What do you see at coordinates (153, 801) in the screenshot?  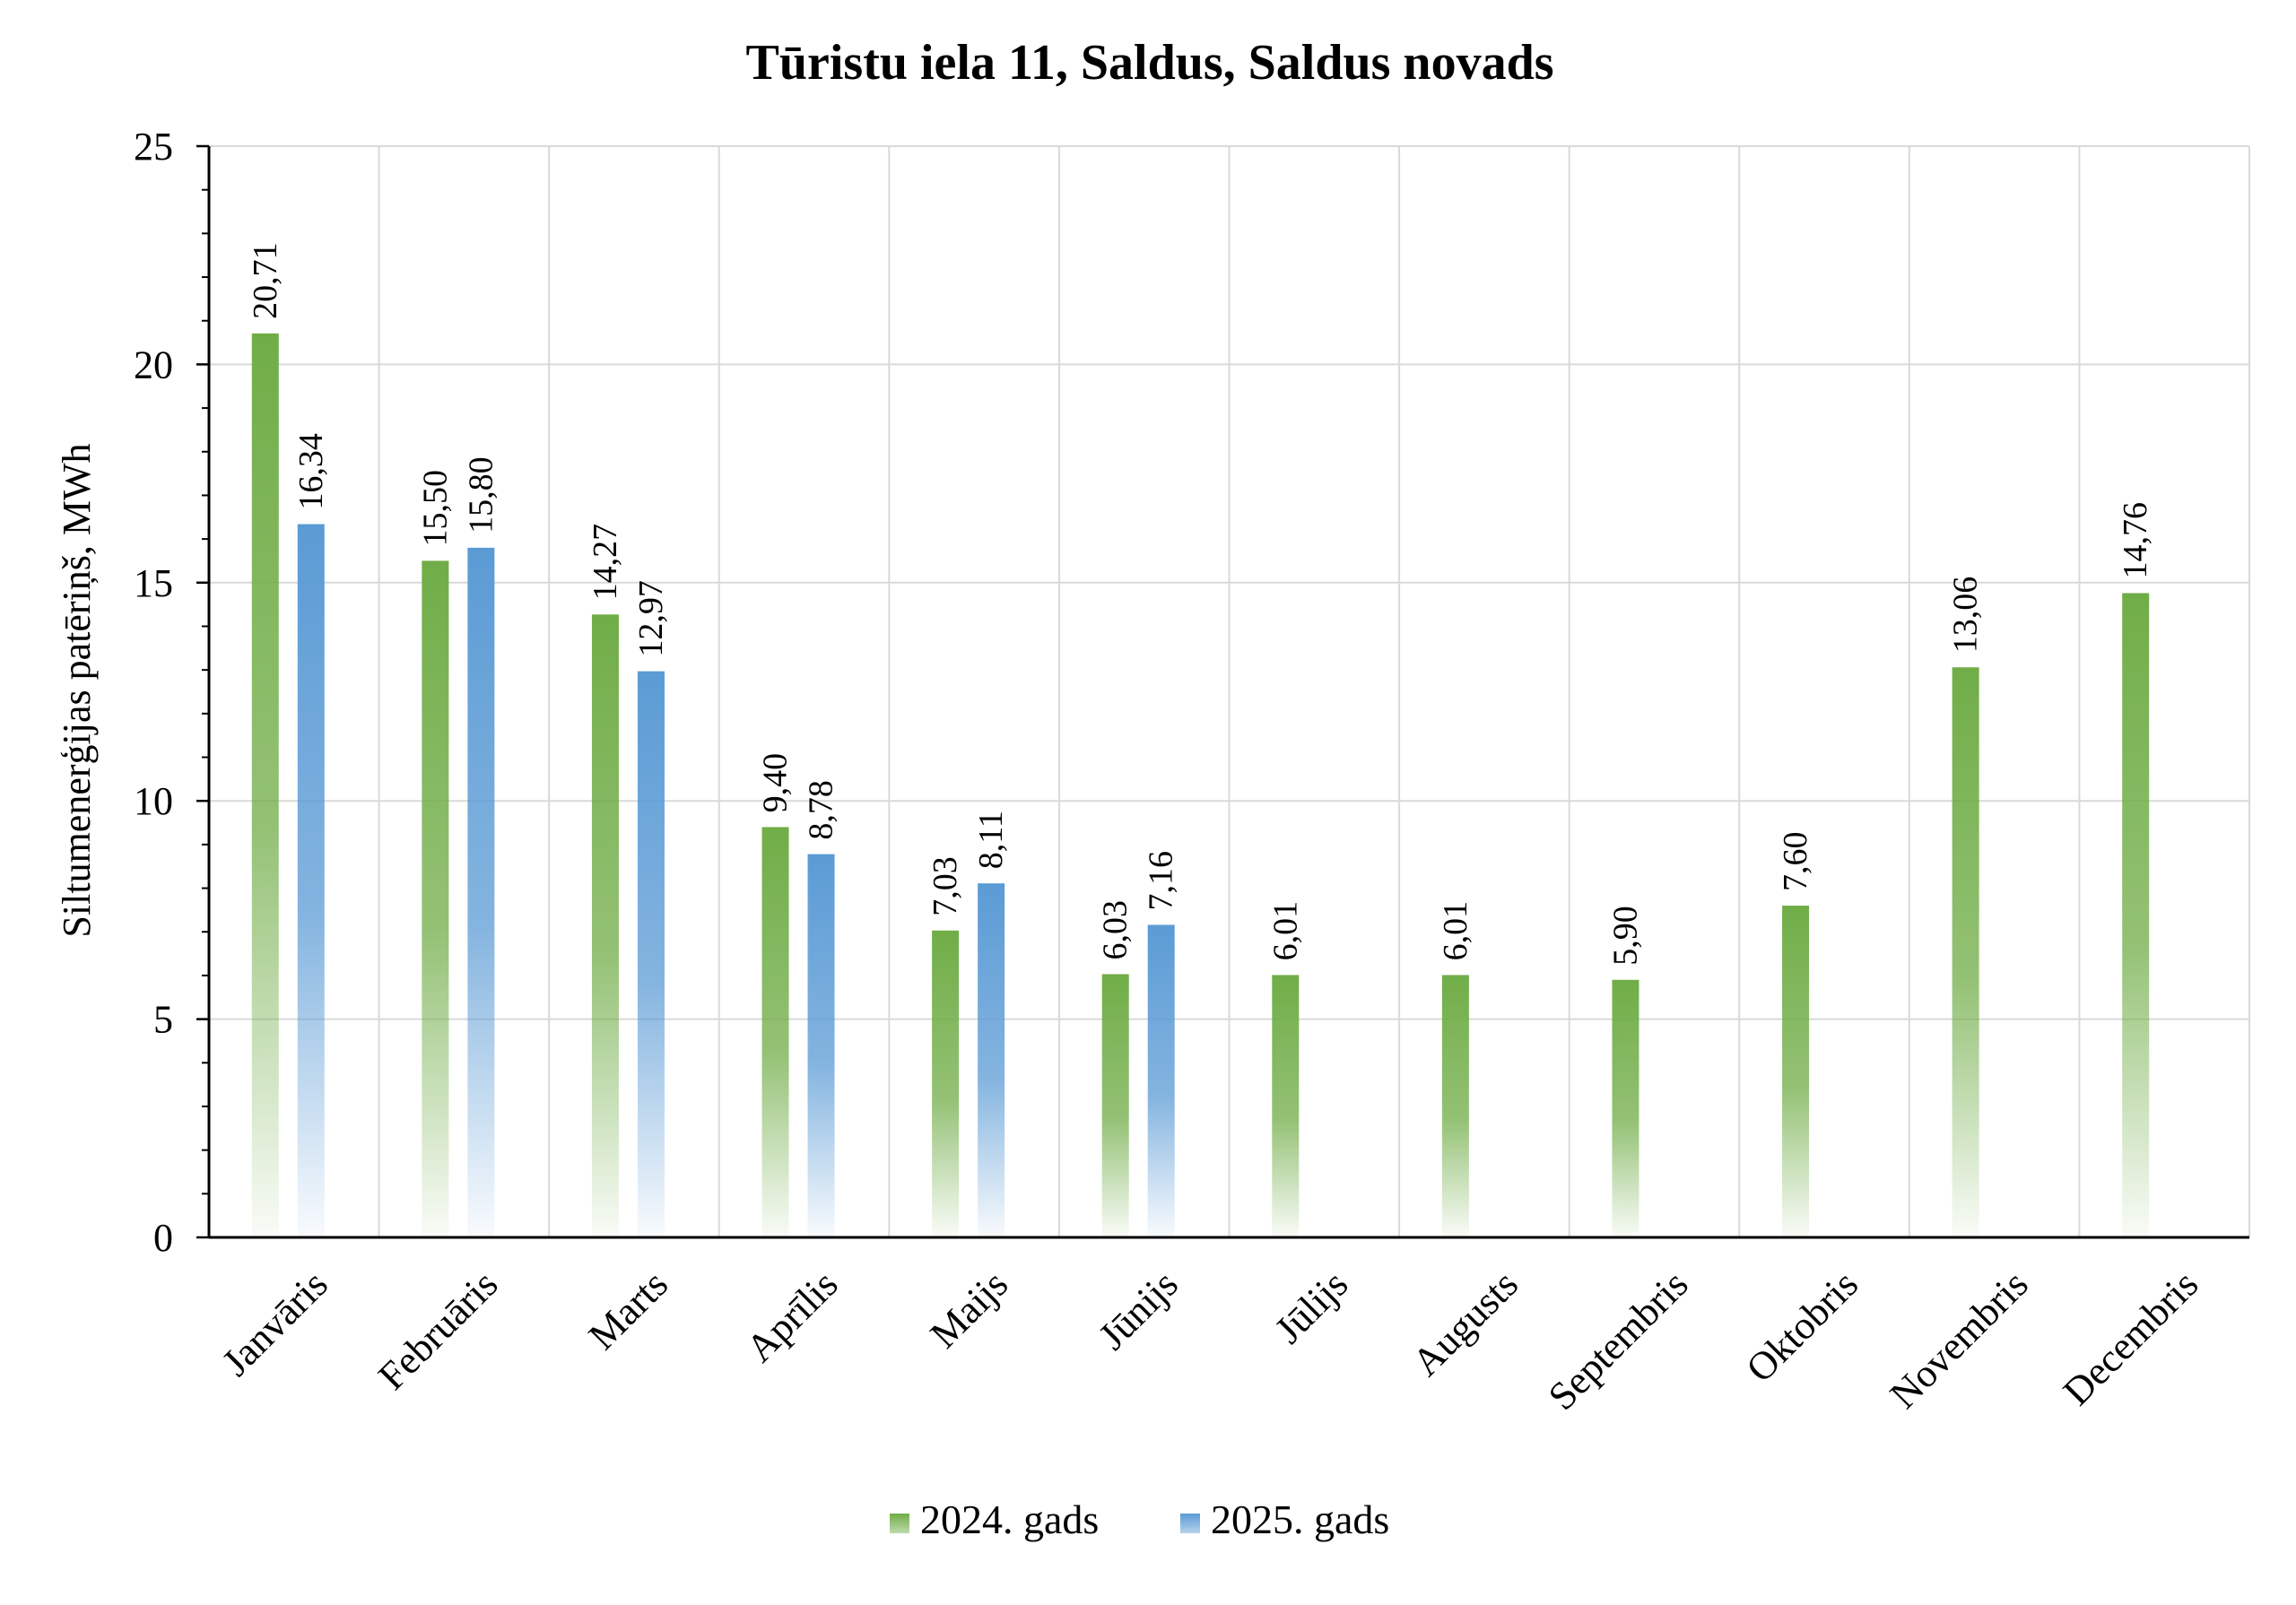 I see `y-tick-label: 10` at bounding box center [153, 801].